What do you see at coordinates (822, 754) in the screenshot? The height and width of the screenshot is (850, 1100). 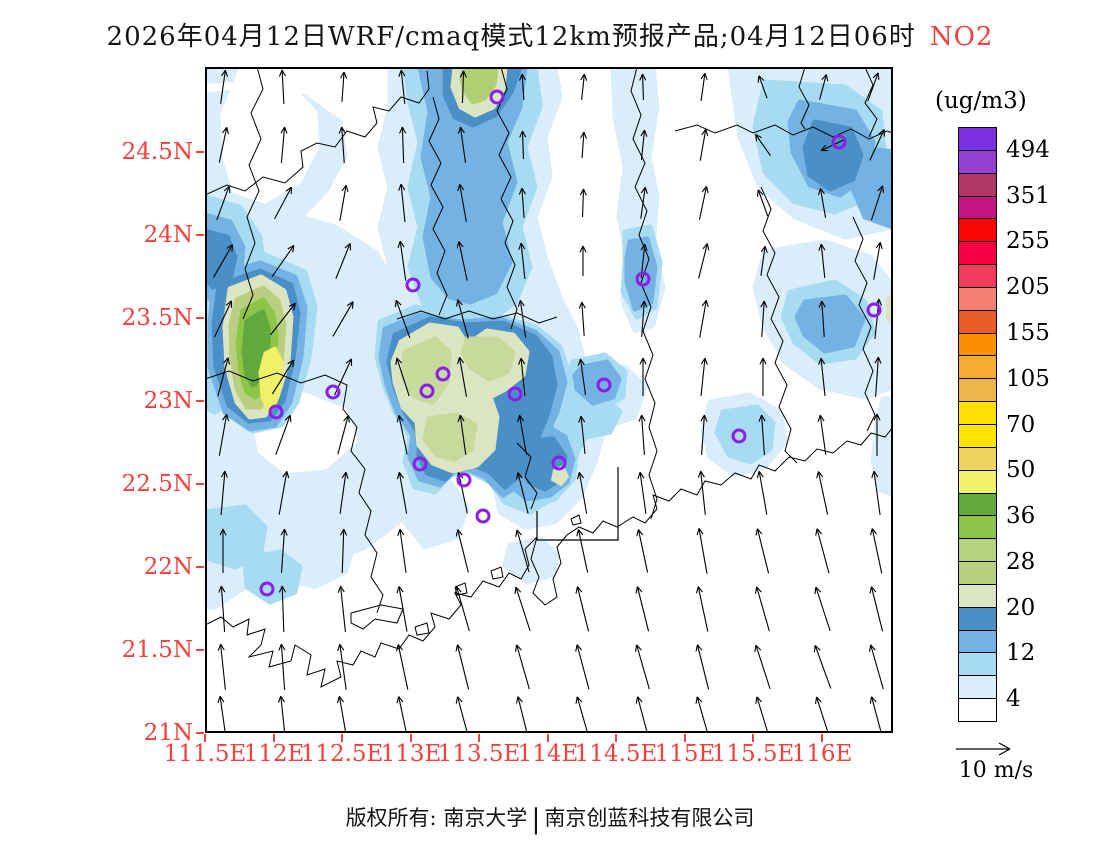 I see `lon-label: 116E` at bounding box center [822, 754].